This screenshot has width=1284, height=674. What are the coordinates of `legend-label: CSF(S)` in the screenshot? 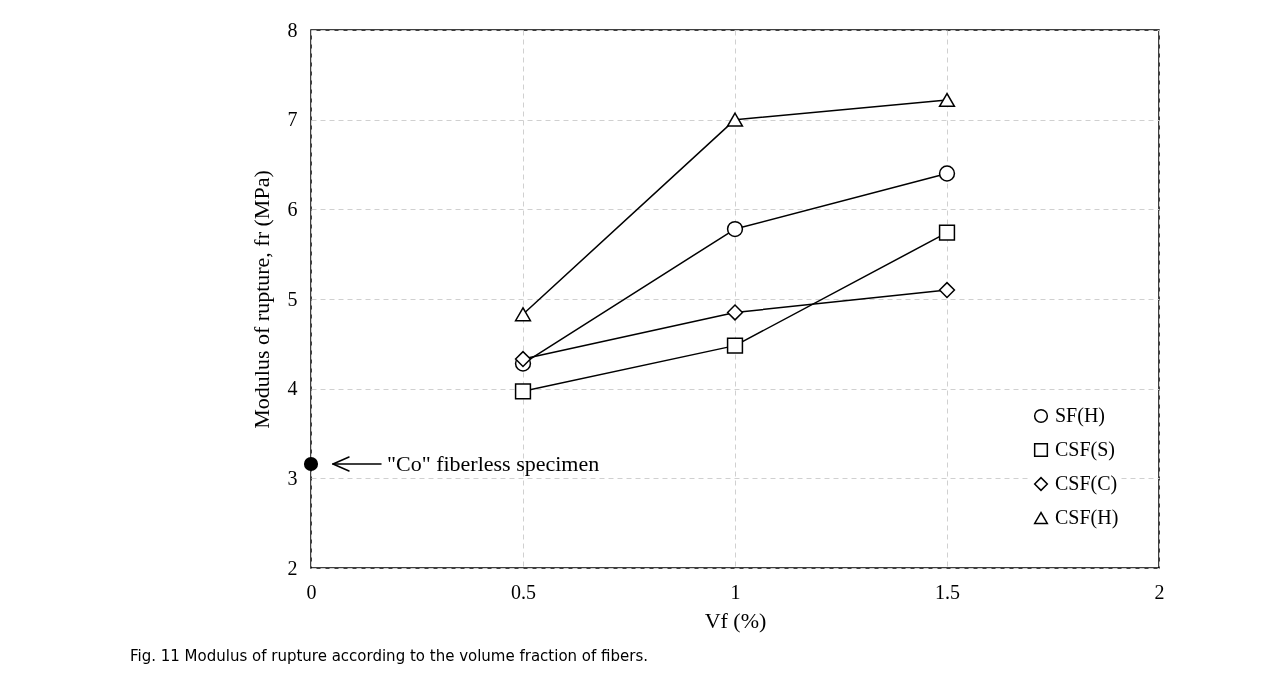 It's located at (1085, 449).